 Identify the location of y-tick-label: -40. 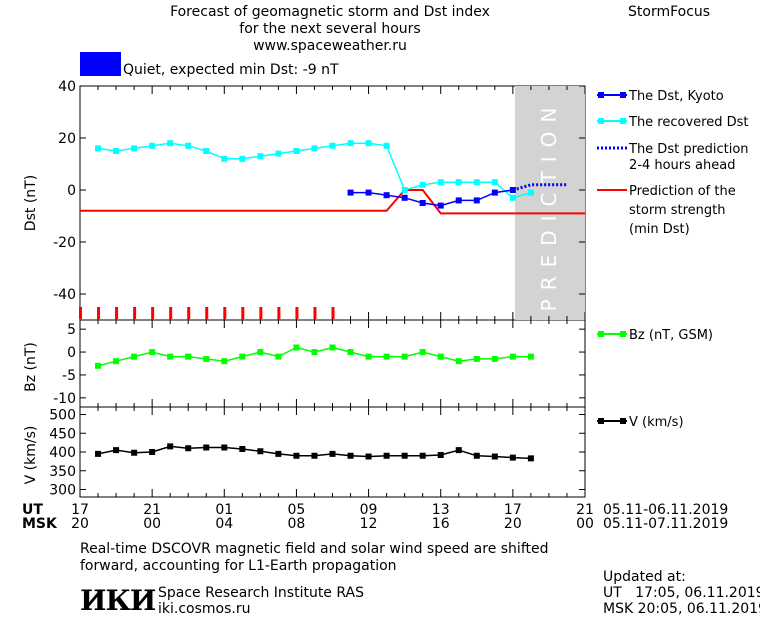
(64, 295).